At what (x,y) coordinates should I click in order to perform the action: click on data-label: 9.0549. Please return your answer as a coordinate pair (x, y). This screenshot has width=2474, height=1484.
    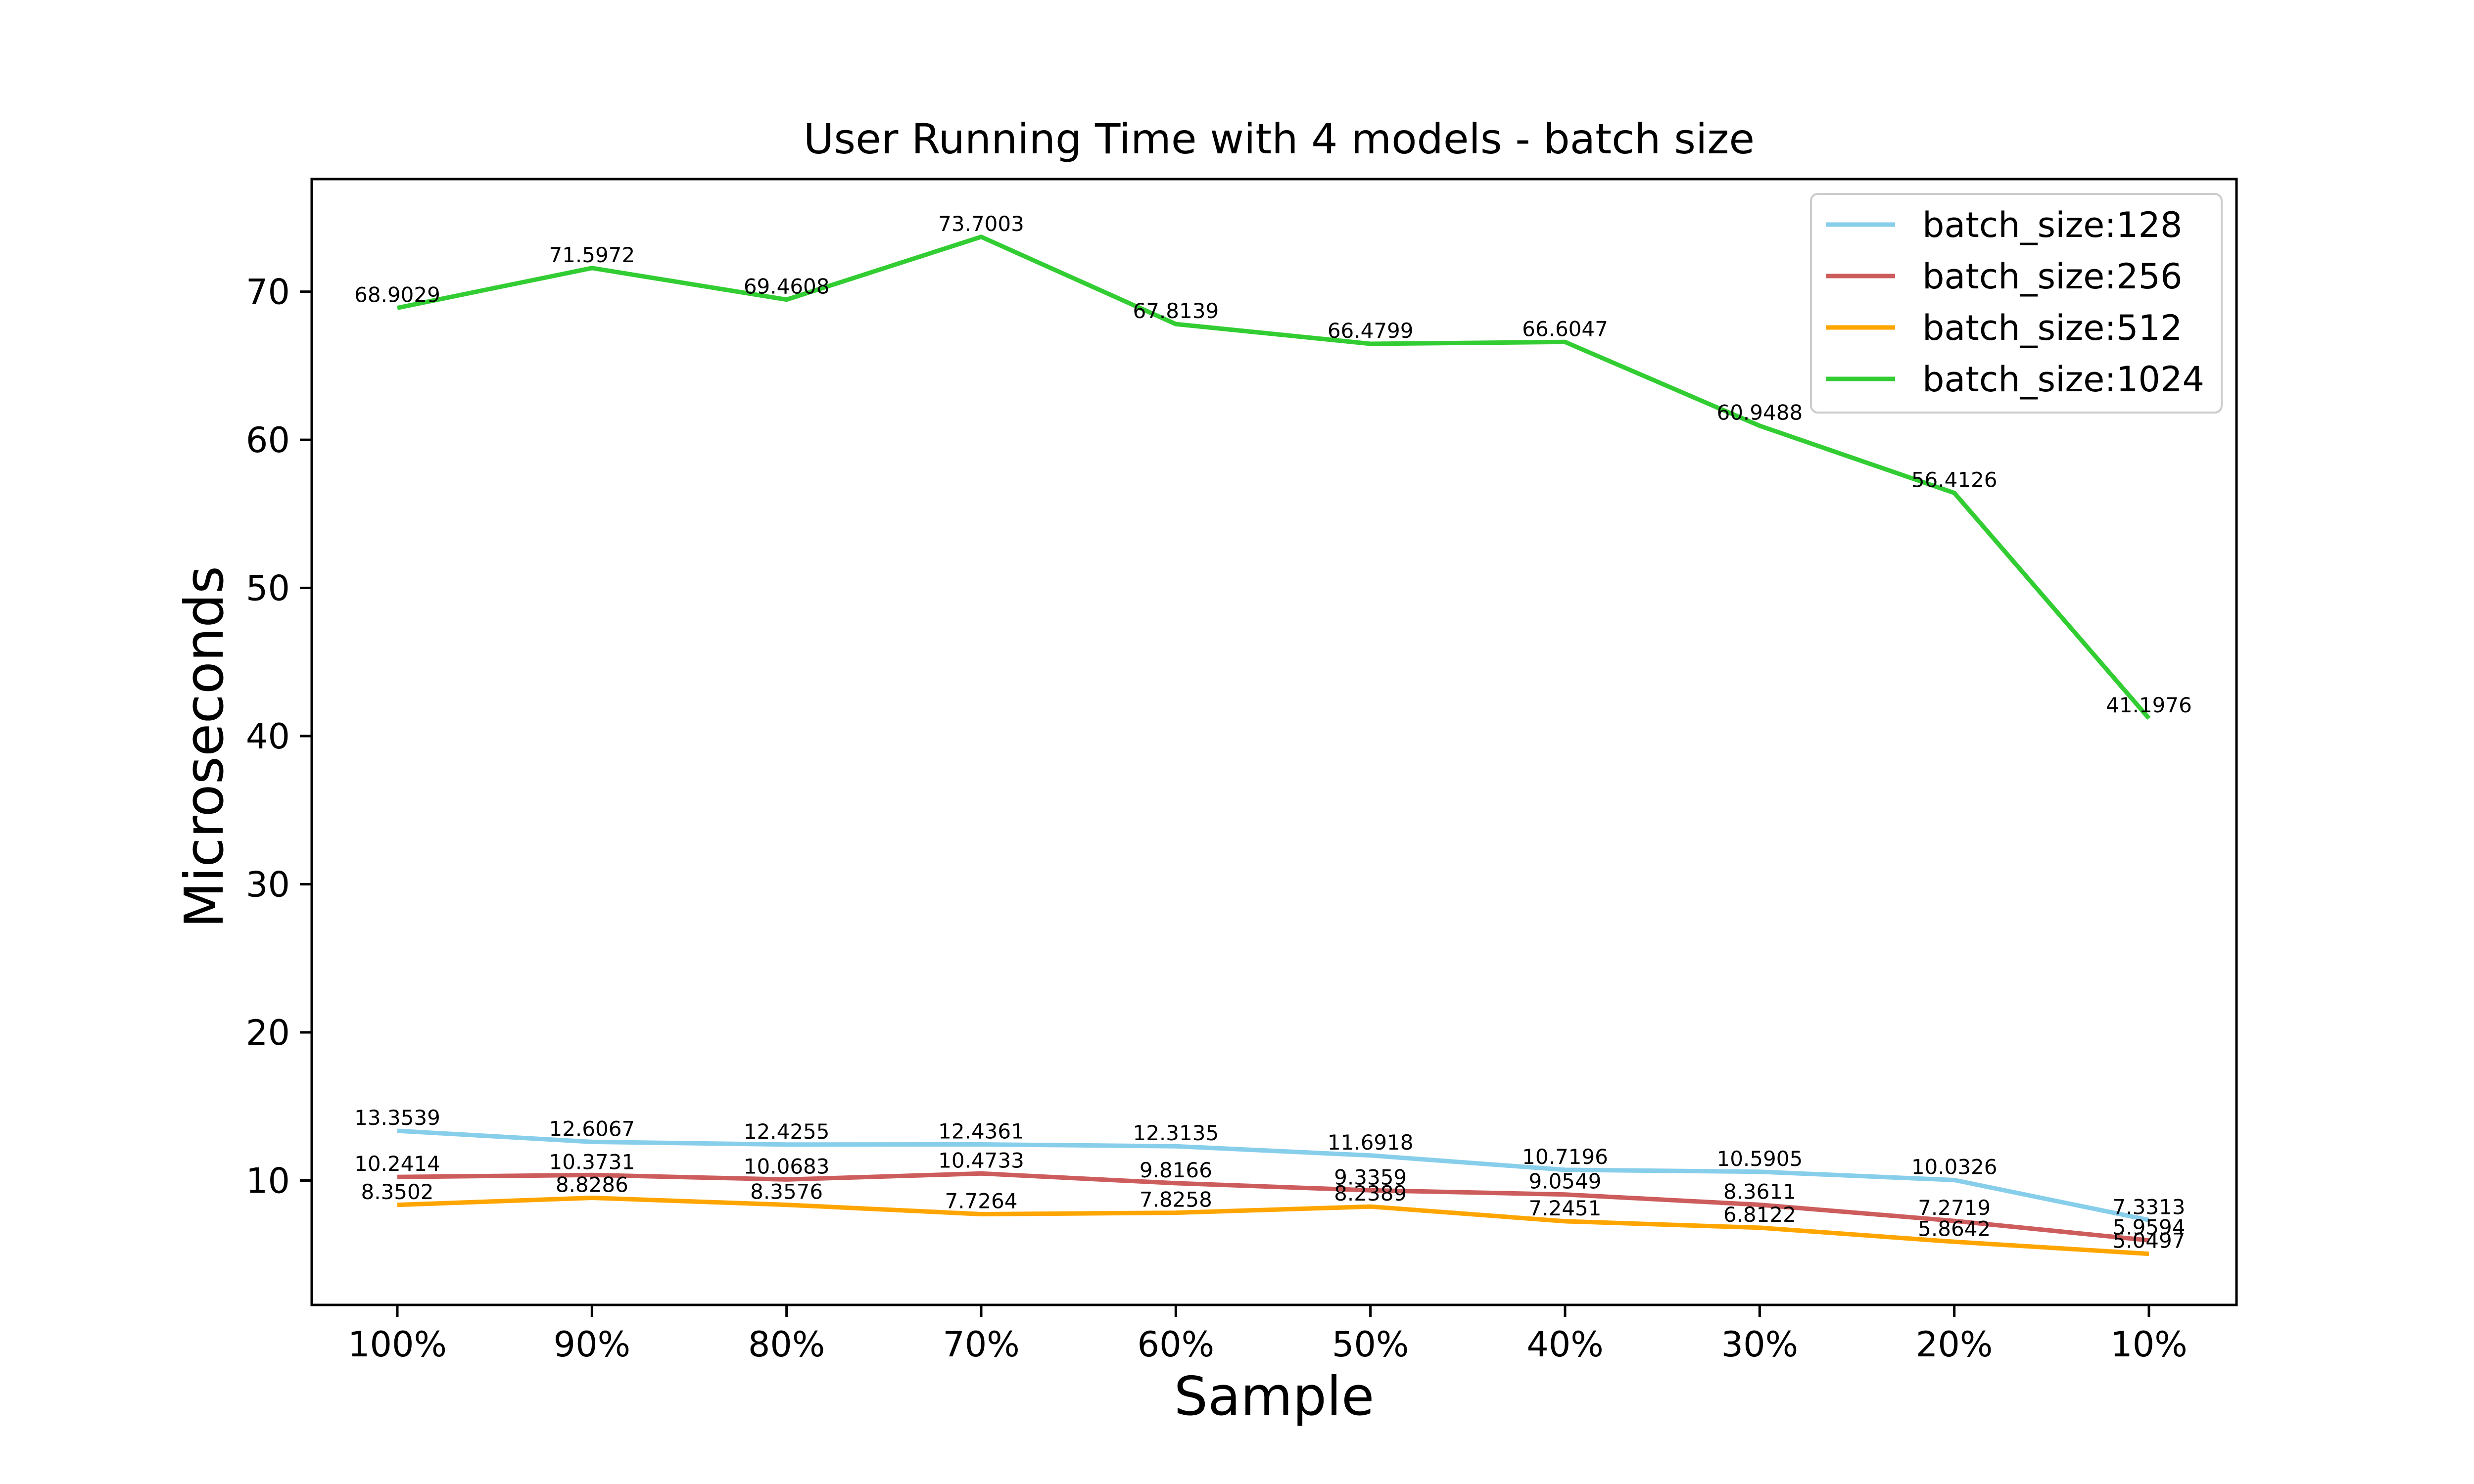
    Looking at the image, I should click on (1566, 1181).